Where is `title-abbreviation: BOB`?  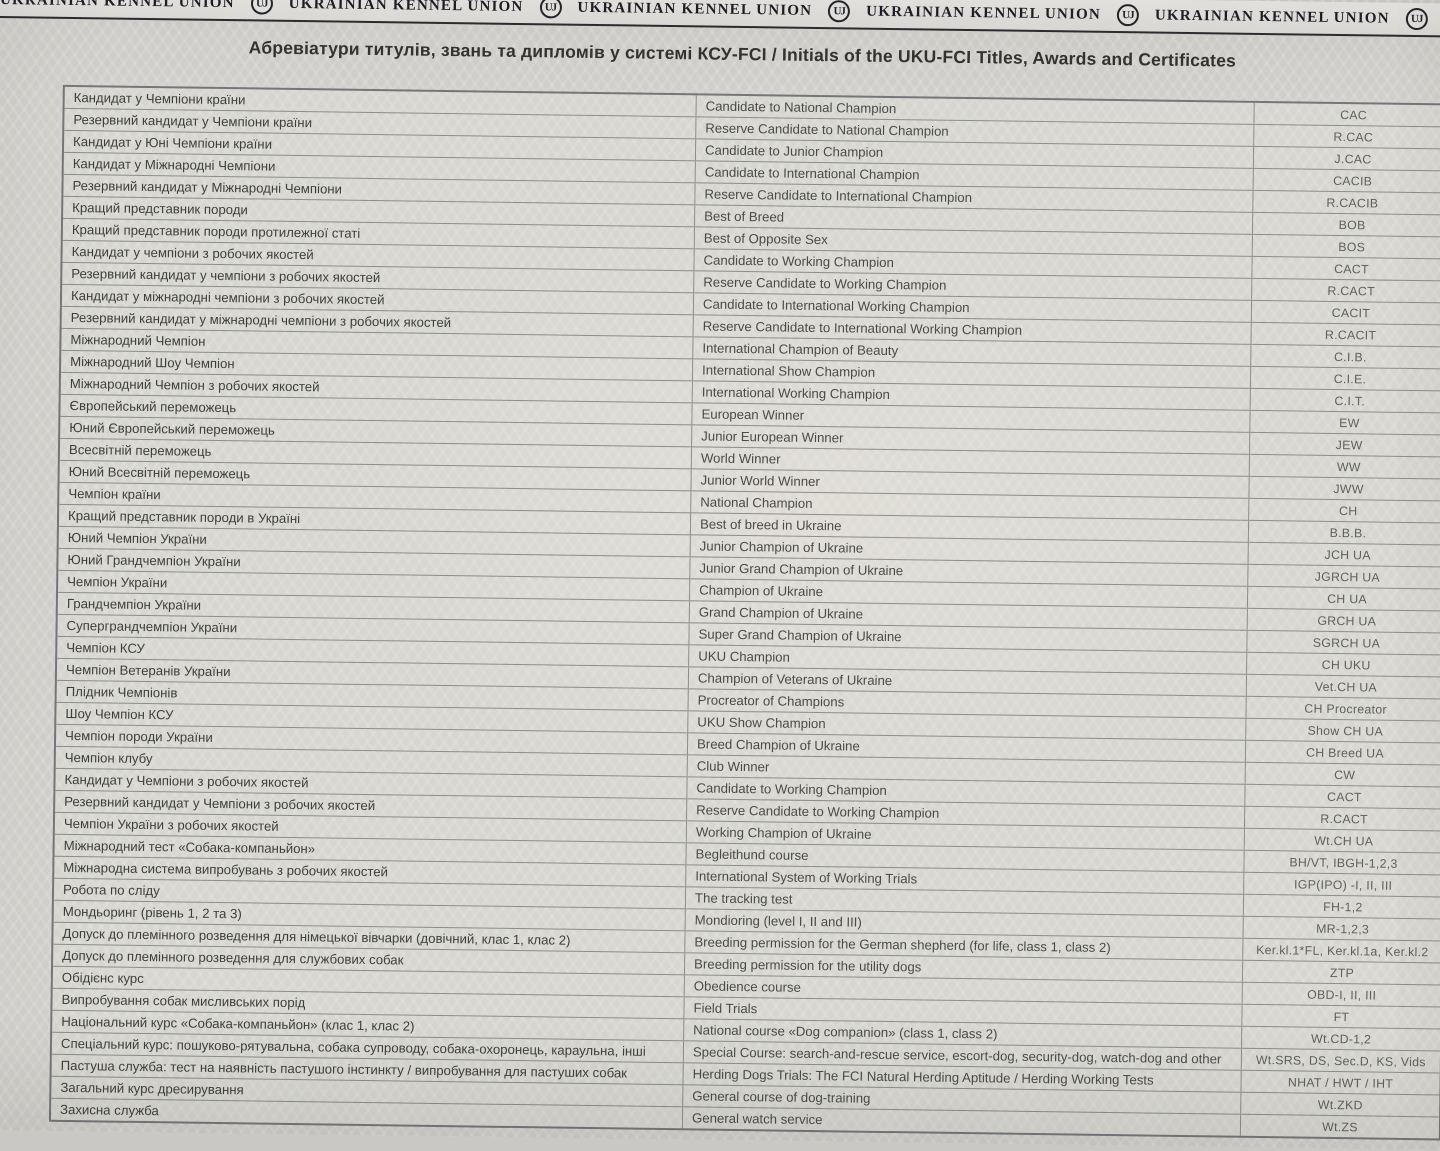 title-abbreviation: BOB is located at coordinates (1352, 224).